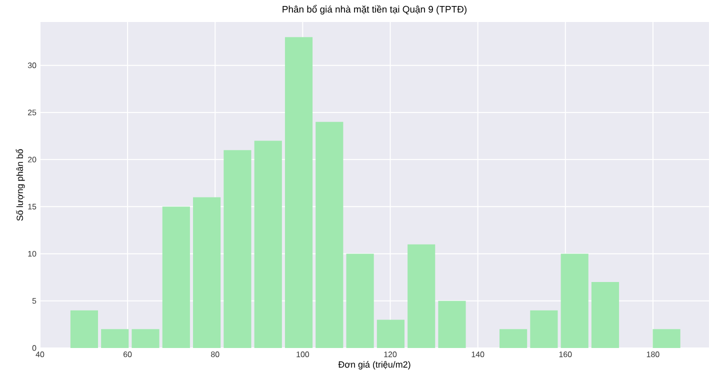  What do you see at coordinates (374, 365) in the screenshot?
I see `x-axis-title: Đơn giá (triệu/m2)` at bounding box center [374, 365].